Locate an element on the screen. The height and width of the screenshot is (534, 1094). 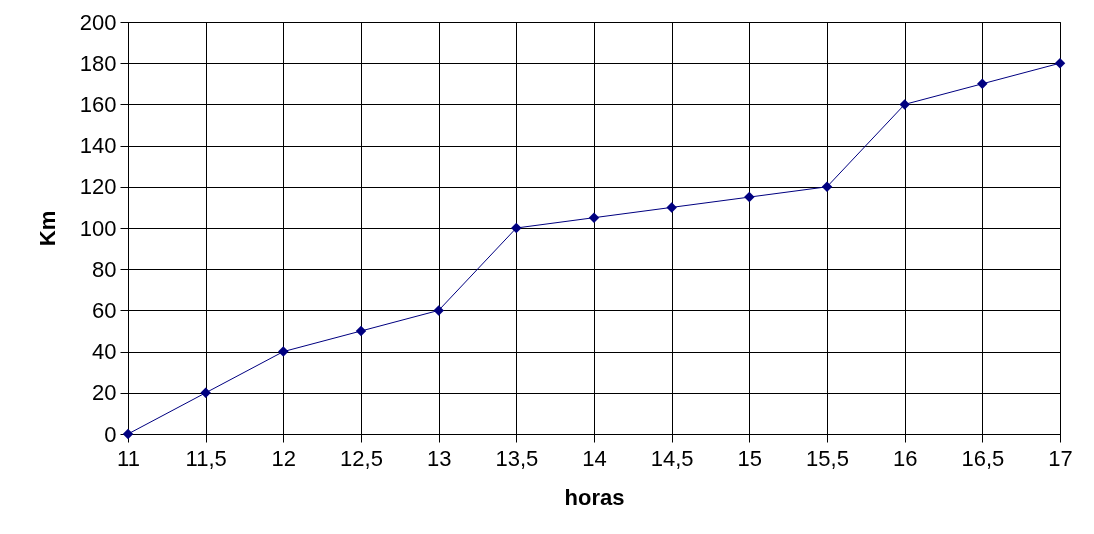
x-tick-label: 11 is located at coordinates (128, 458).